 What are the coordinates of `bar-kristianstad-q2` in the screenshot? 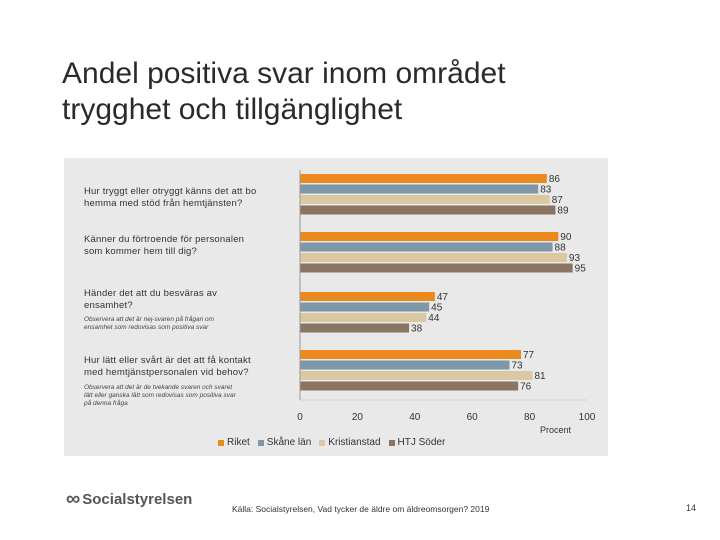 It's located at (433, 257).